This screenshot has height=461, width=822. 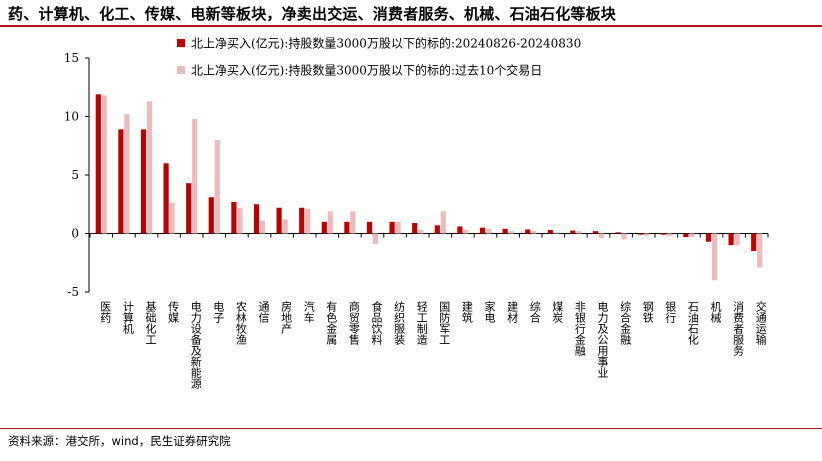 I want to click on y-tick-label: 5, so click(x=75, y=175).